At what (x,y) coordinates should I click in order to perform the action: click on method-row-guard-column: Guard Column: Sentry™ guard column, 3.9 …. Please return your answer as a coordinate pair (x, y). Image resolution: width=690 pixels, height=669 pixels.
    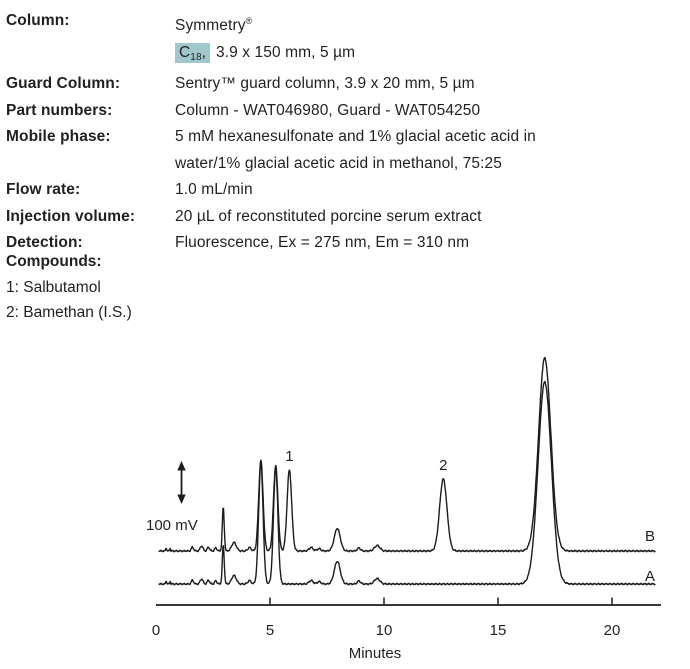
    Looking at the image, I should click on (346, 84).